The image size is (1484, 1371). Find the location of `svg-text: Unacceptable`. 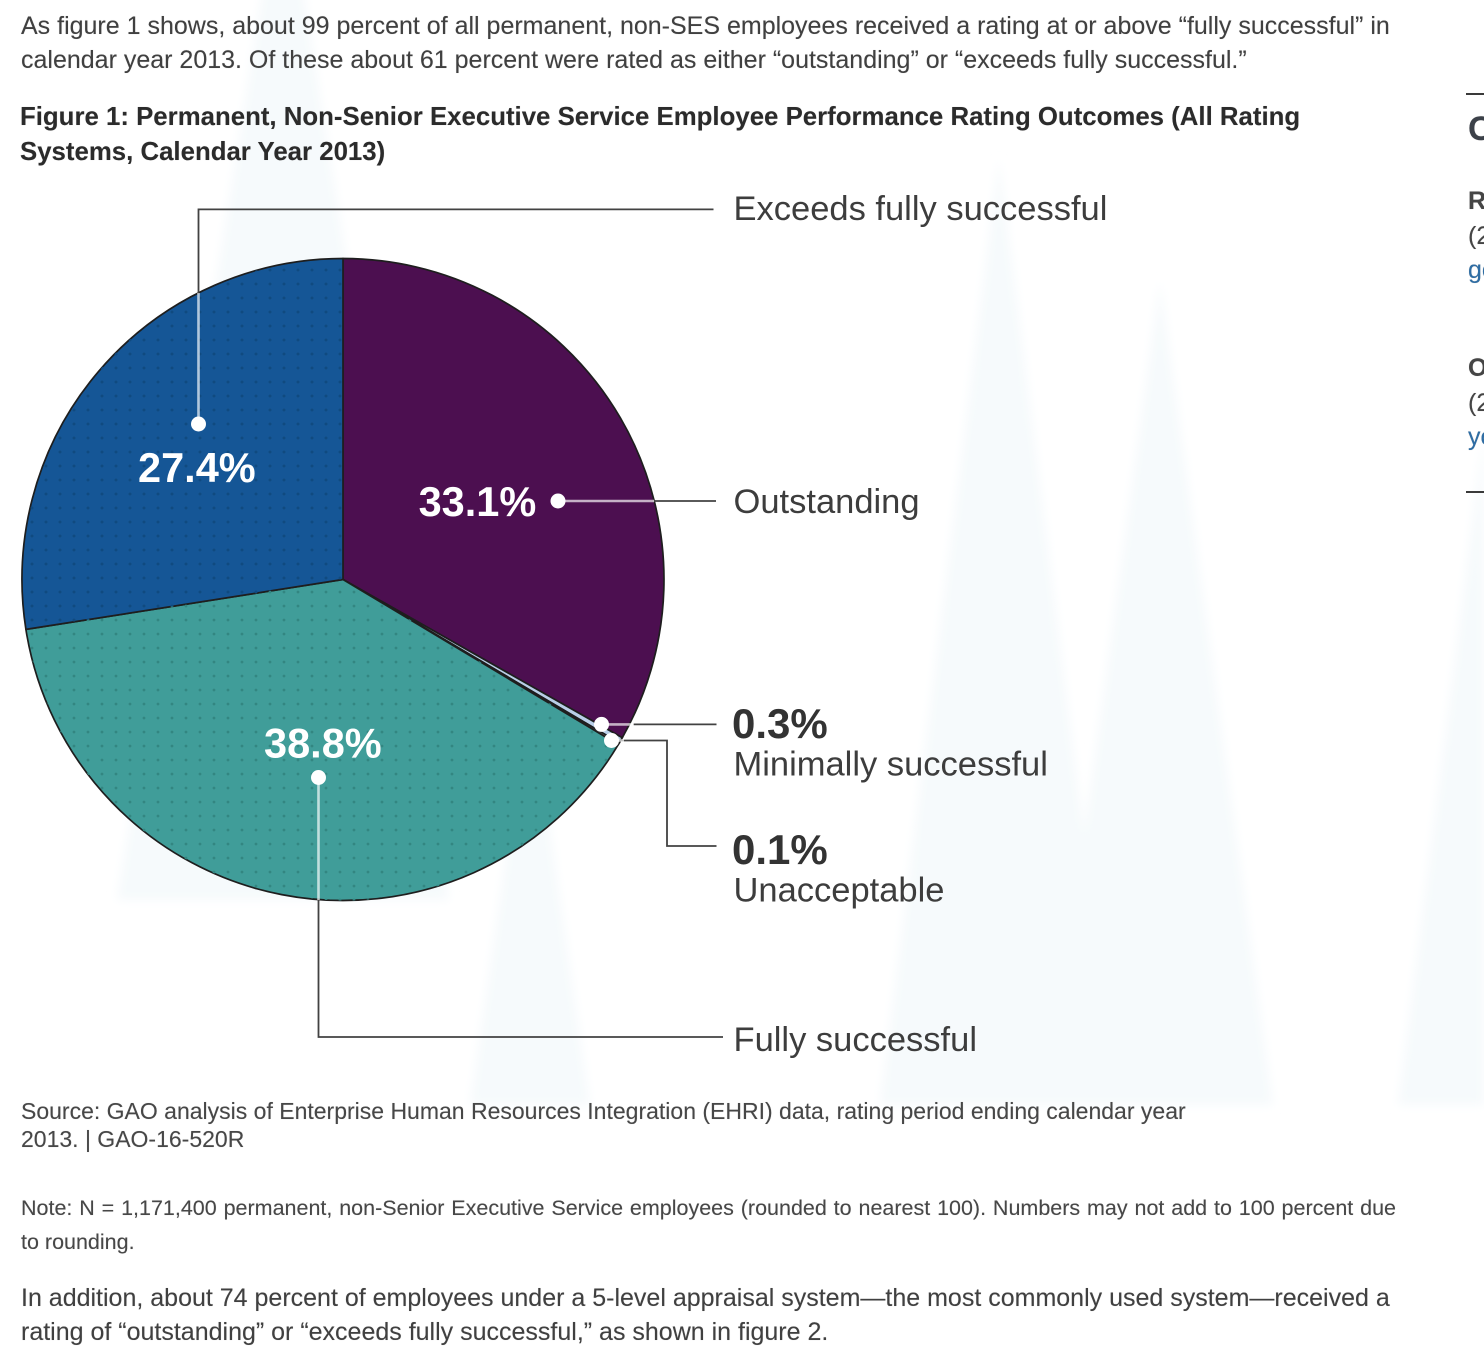

svg-text: Unacceptable is located at coordinates (839, 891).